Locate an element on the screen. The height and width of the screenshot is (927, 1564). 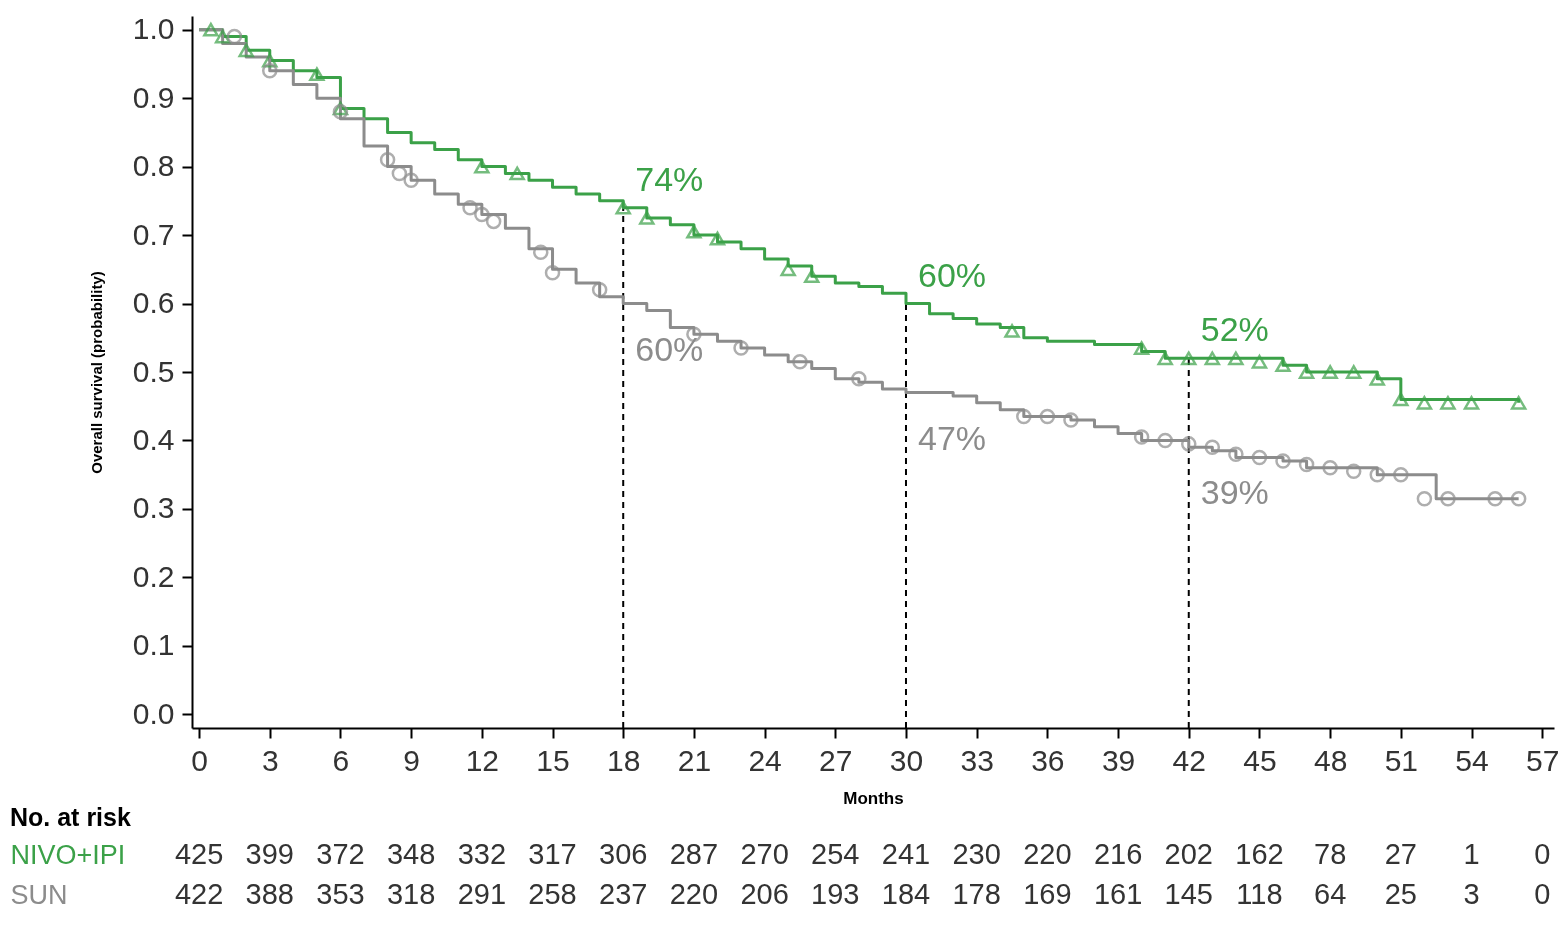
x-tick-label: 6 is located at coordinates (341, 760).